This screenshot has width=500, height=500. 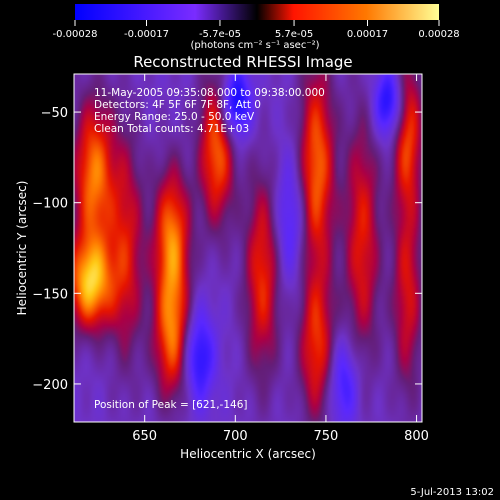 What do you see at coordinates (50, 294) in the screenshot?
I see `y-tick-label: −150` at bounding box center [50, 294].